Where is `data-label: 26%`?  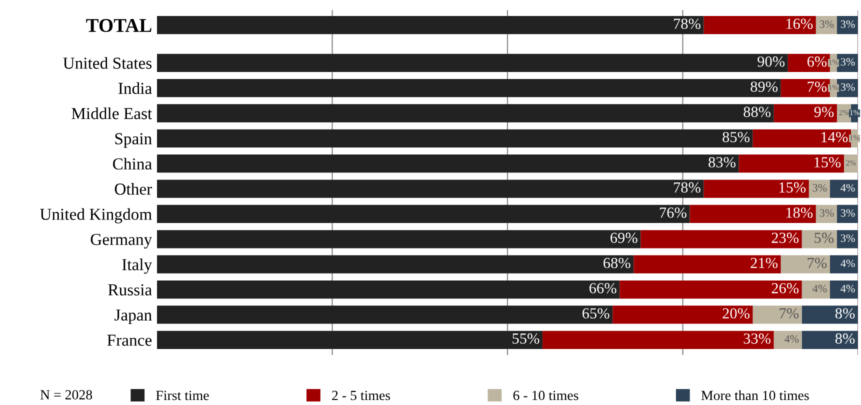 data-label: 26% is located at coordinates (785, 288).